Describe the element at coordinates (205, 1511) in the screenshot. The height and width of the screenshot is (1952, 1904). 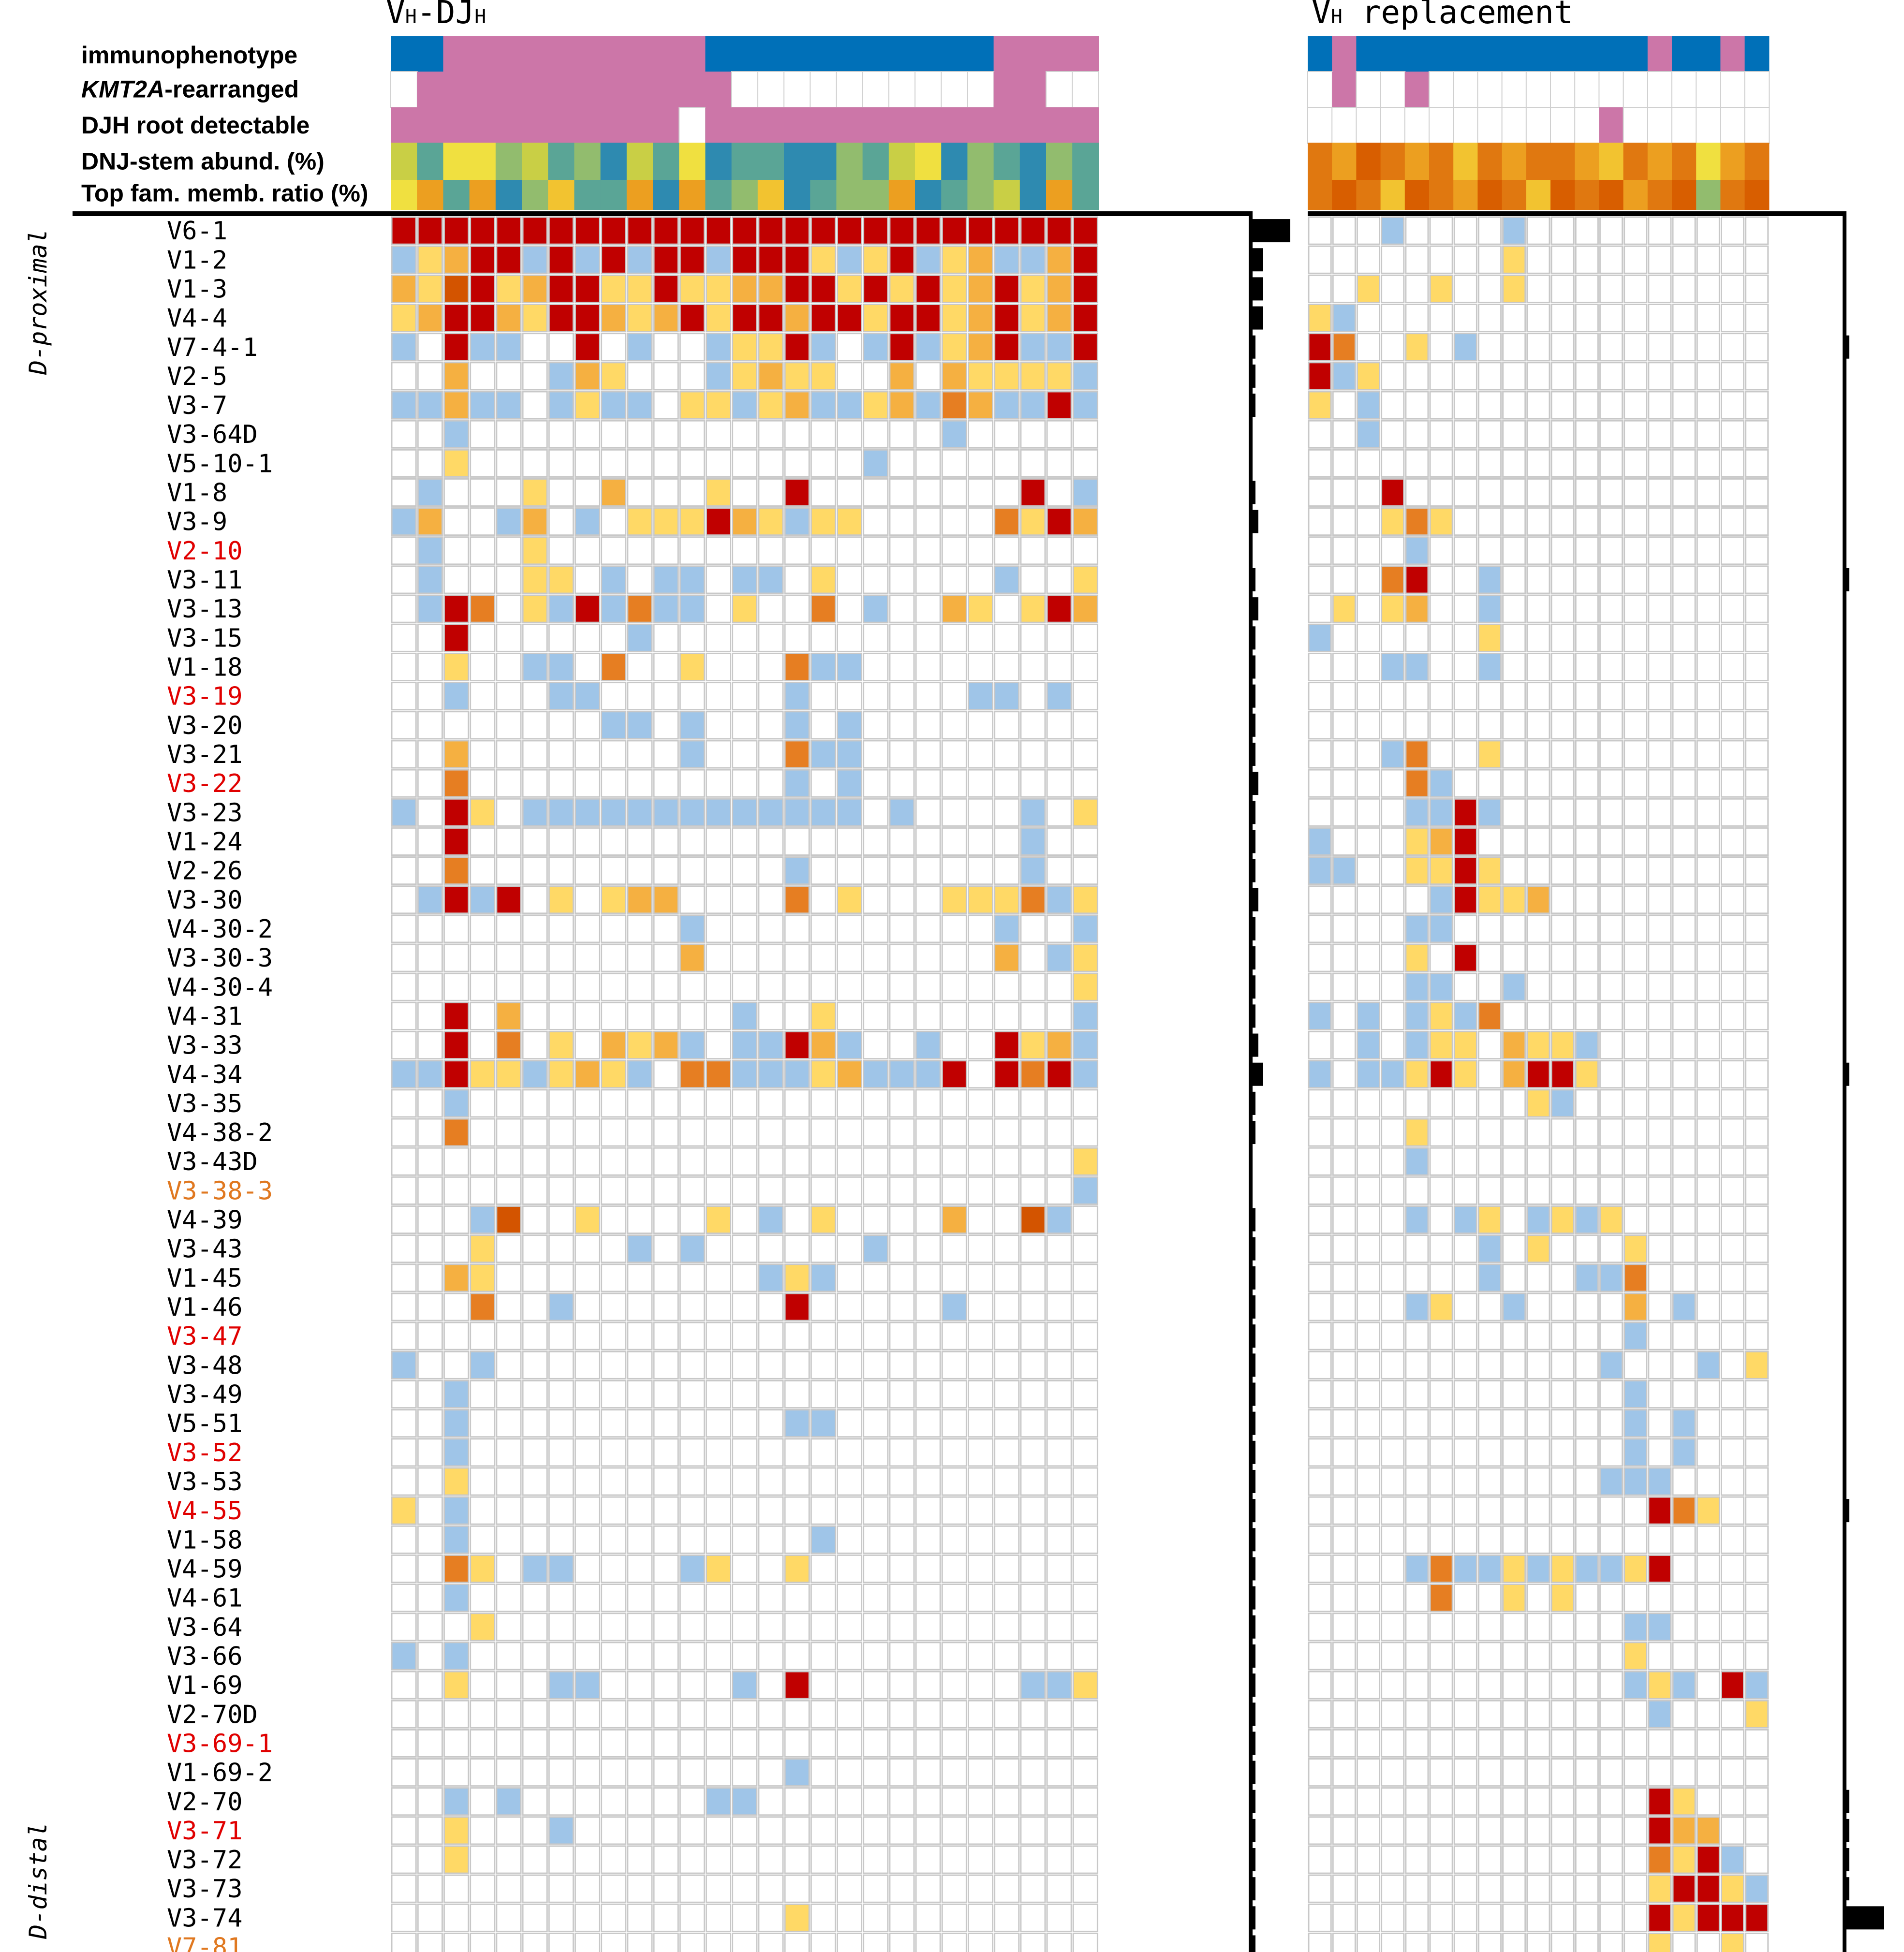
I see `gene-label: V4-55` at that location.